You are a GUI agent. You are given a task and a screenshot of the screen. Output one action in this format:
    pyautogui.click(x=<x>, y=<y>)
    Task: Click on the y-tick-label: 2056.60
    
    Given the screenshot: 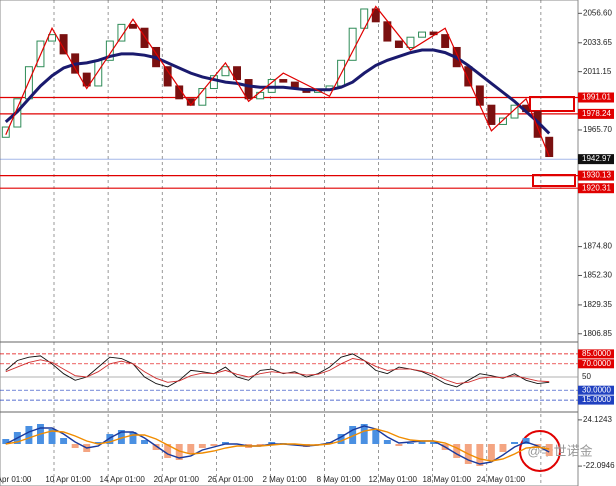 What is the action you would take?
    pyautogui.click(x=597, y=12)
    